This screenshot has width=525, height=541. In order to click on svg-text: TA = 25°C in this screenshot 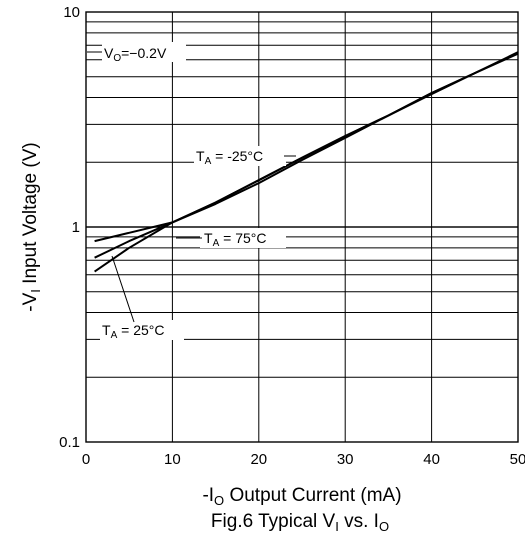, I will do `click(133, 331)`.